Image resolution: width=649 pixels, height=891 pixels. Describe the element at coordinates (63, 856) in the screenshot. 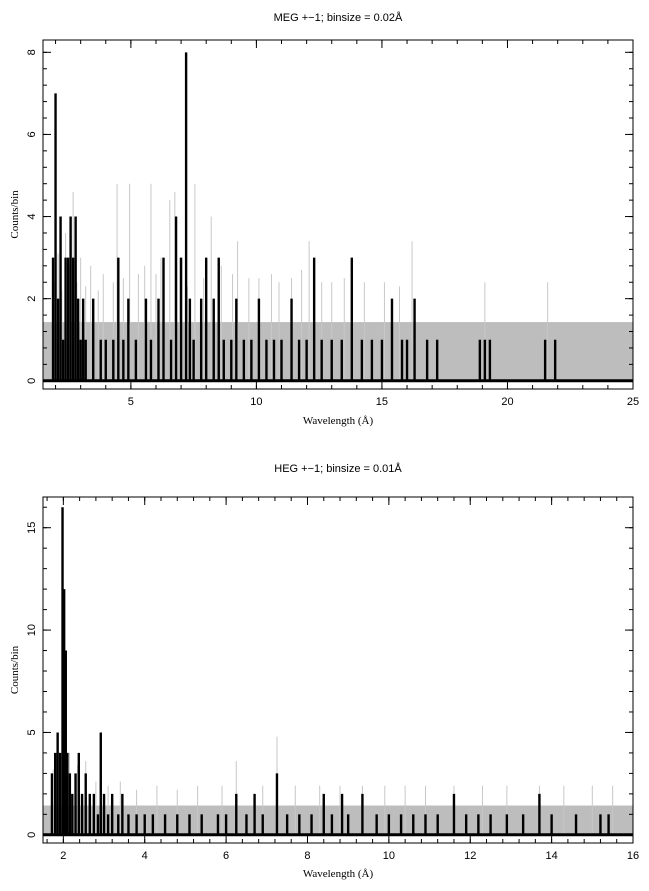

I see `x-tick-label: 2` at that location.